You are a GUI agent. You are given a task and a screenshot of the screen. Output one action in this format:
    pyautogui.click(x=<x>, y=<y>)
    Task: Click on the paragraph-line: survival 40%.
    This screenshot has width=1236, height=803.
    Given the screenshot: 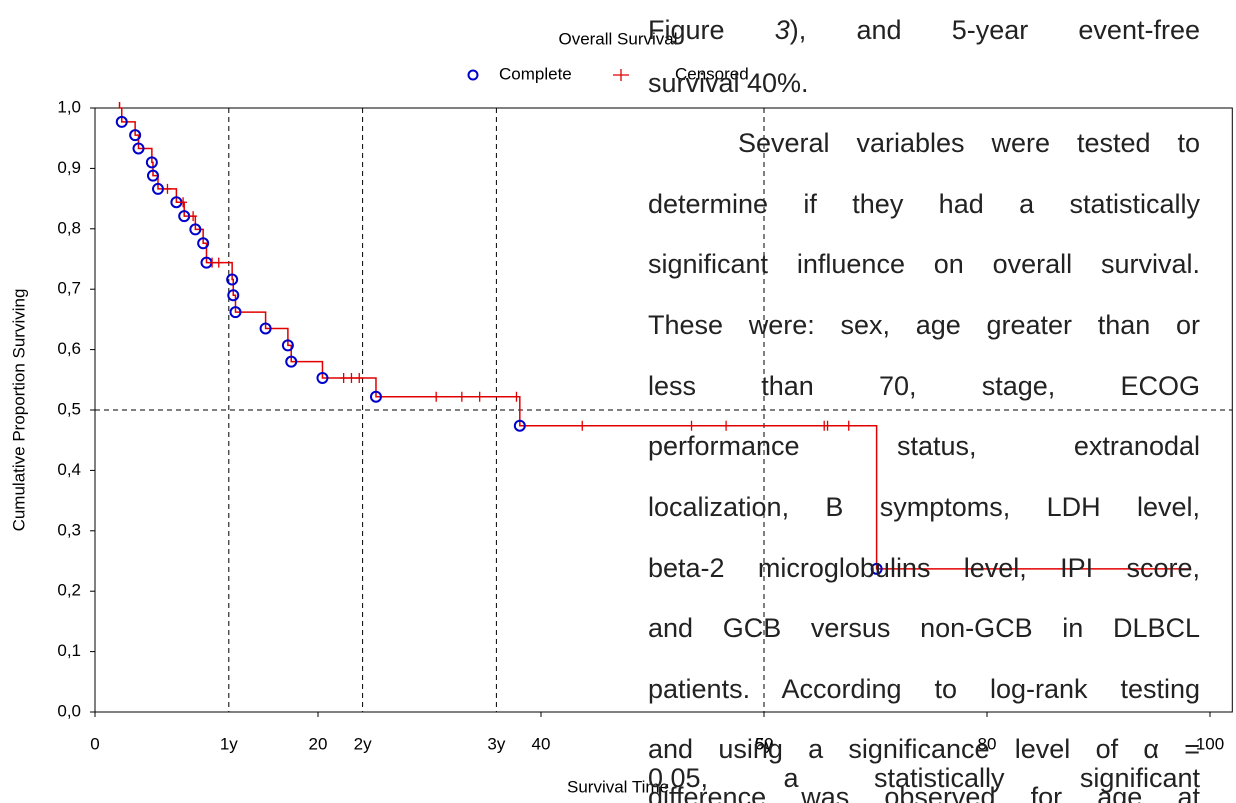 What is the action you would take?
    pyautogui.click(x=728, y=83)
    